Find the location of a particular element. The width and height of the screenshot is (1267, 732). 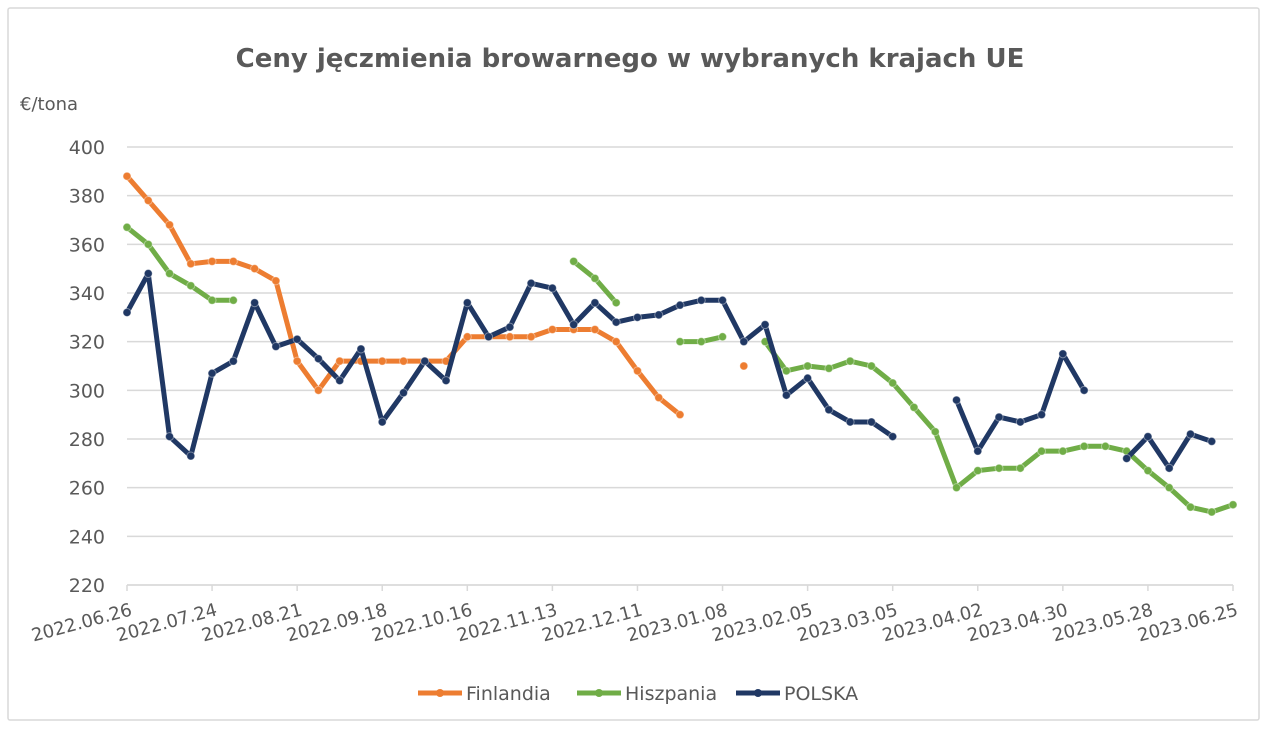

legend-label: Finlandia is located at coordinates (508, 694).